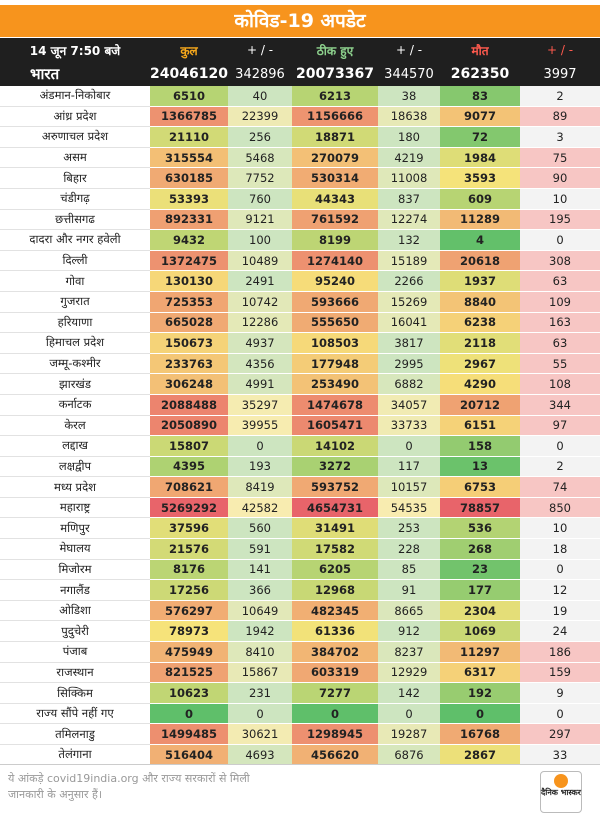 The image size is (600, 815). I want to click on cell-recovered-delta: 15269, so click(409, 302).